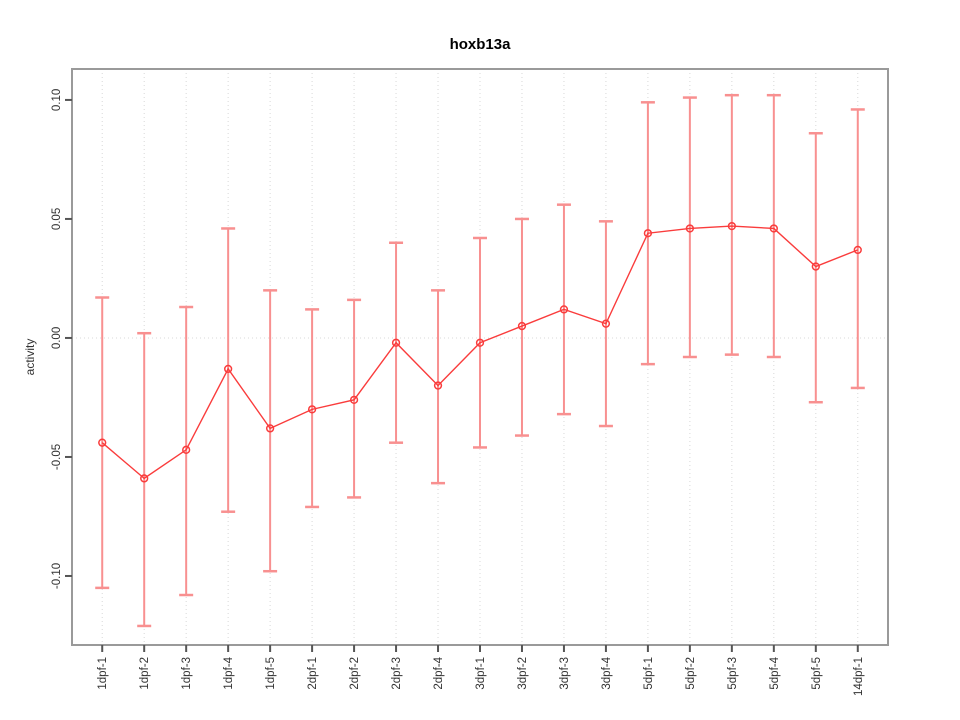  What do you see at coordinates (859, 676) in the screenshot?
I see `x-tick-label: 14dpf-1` at bounding box center [859, 676].